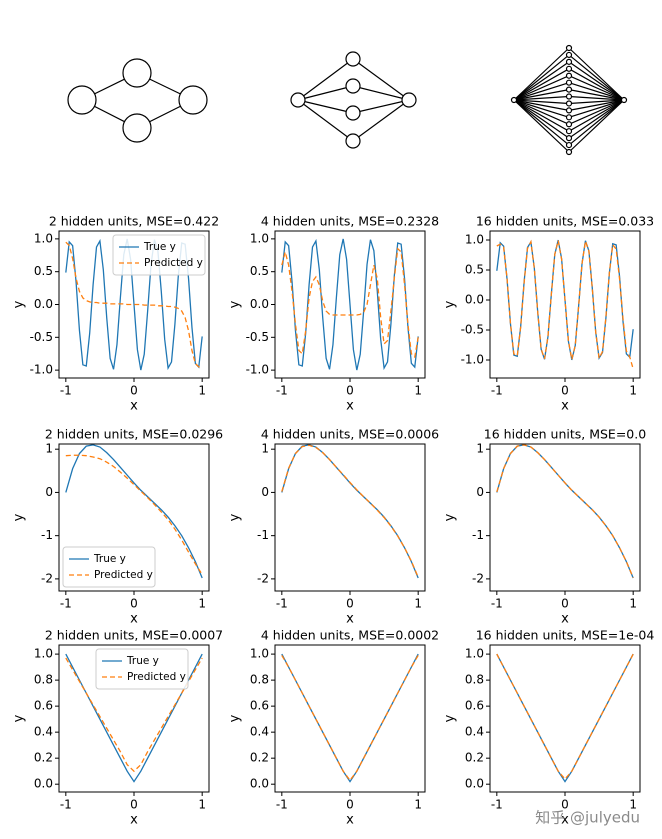 The width and height of the screenshot is (662, 839). Describe the element at coordinates (350, 805) in the screenshot. I see `x-tick-label: 0` at that location.